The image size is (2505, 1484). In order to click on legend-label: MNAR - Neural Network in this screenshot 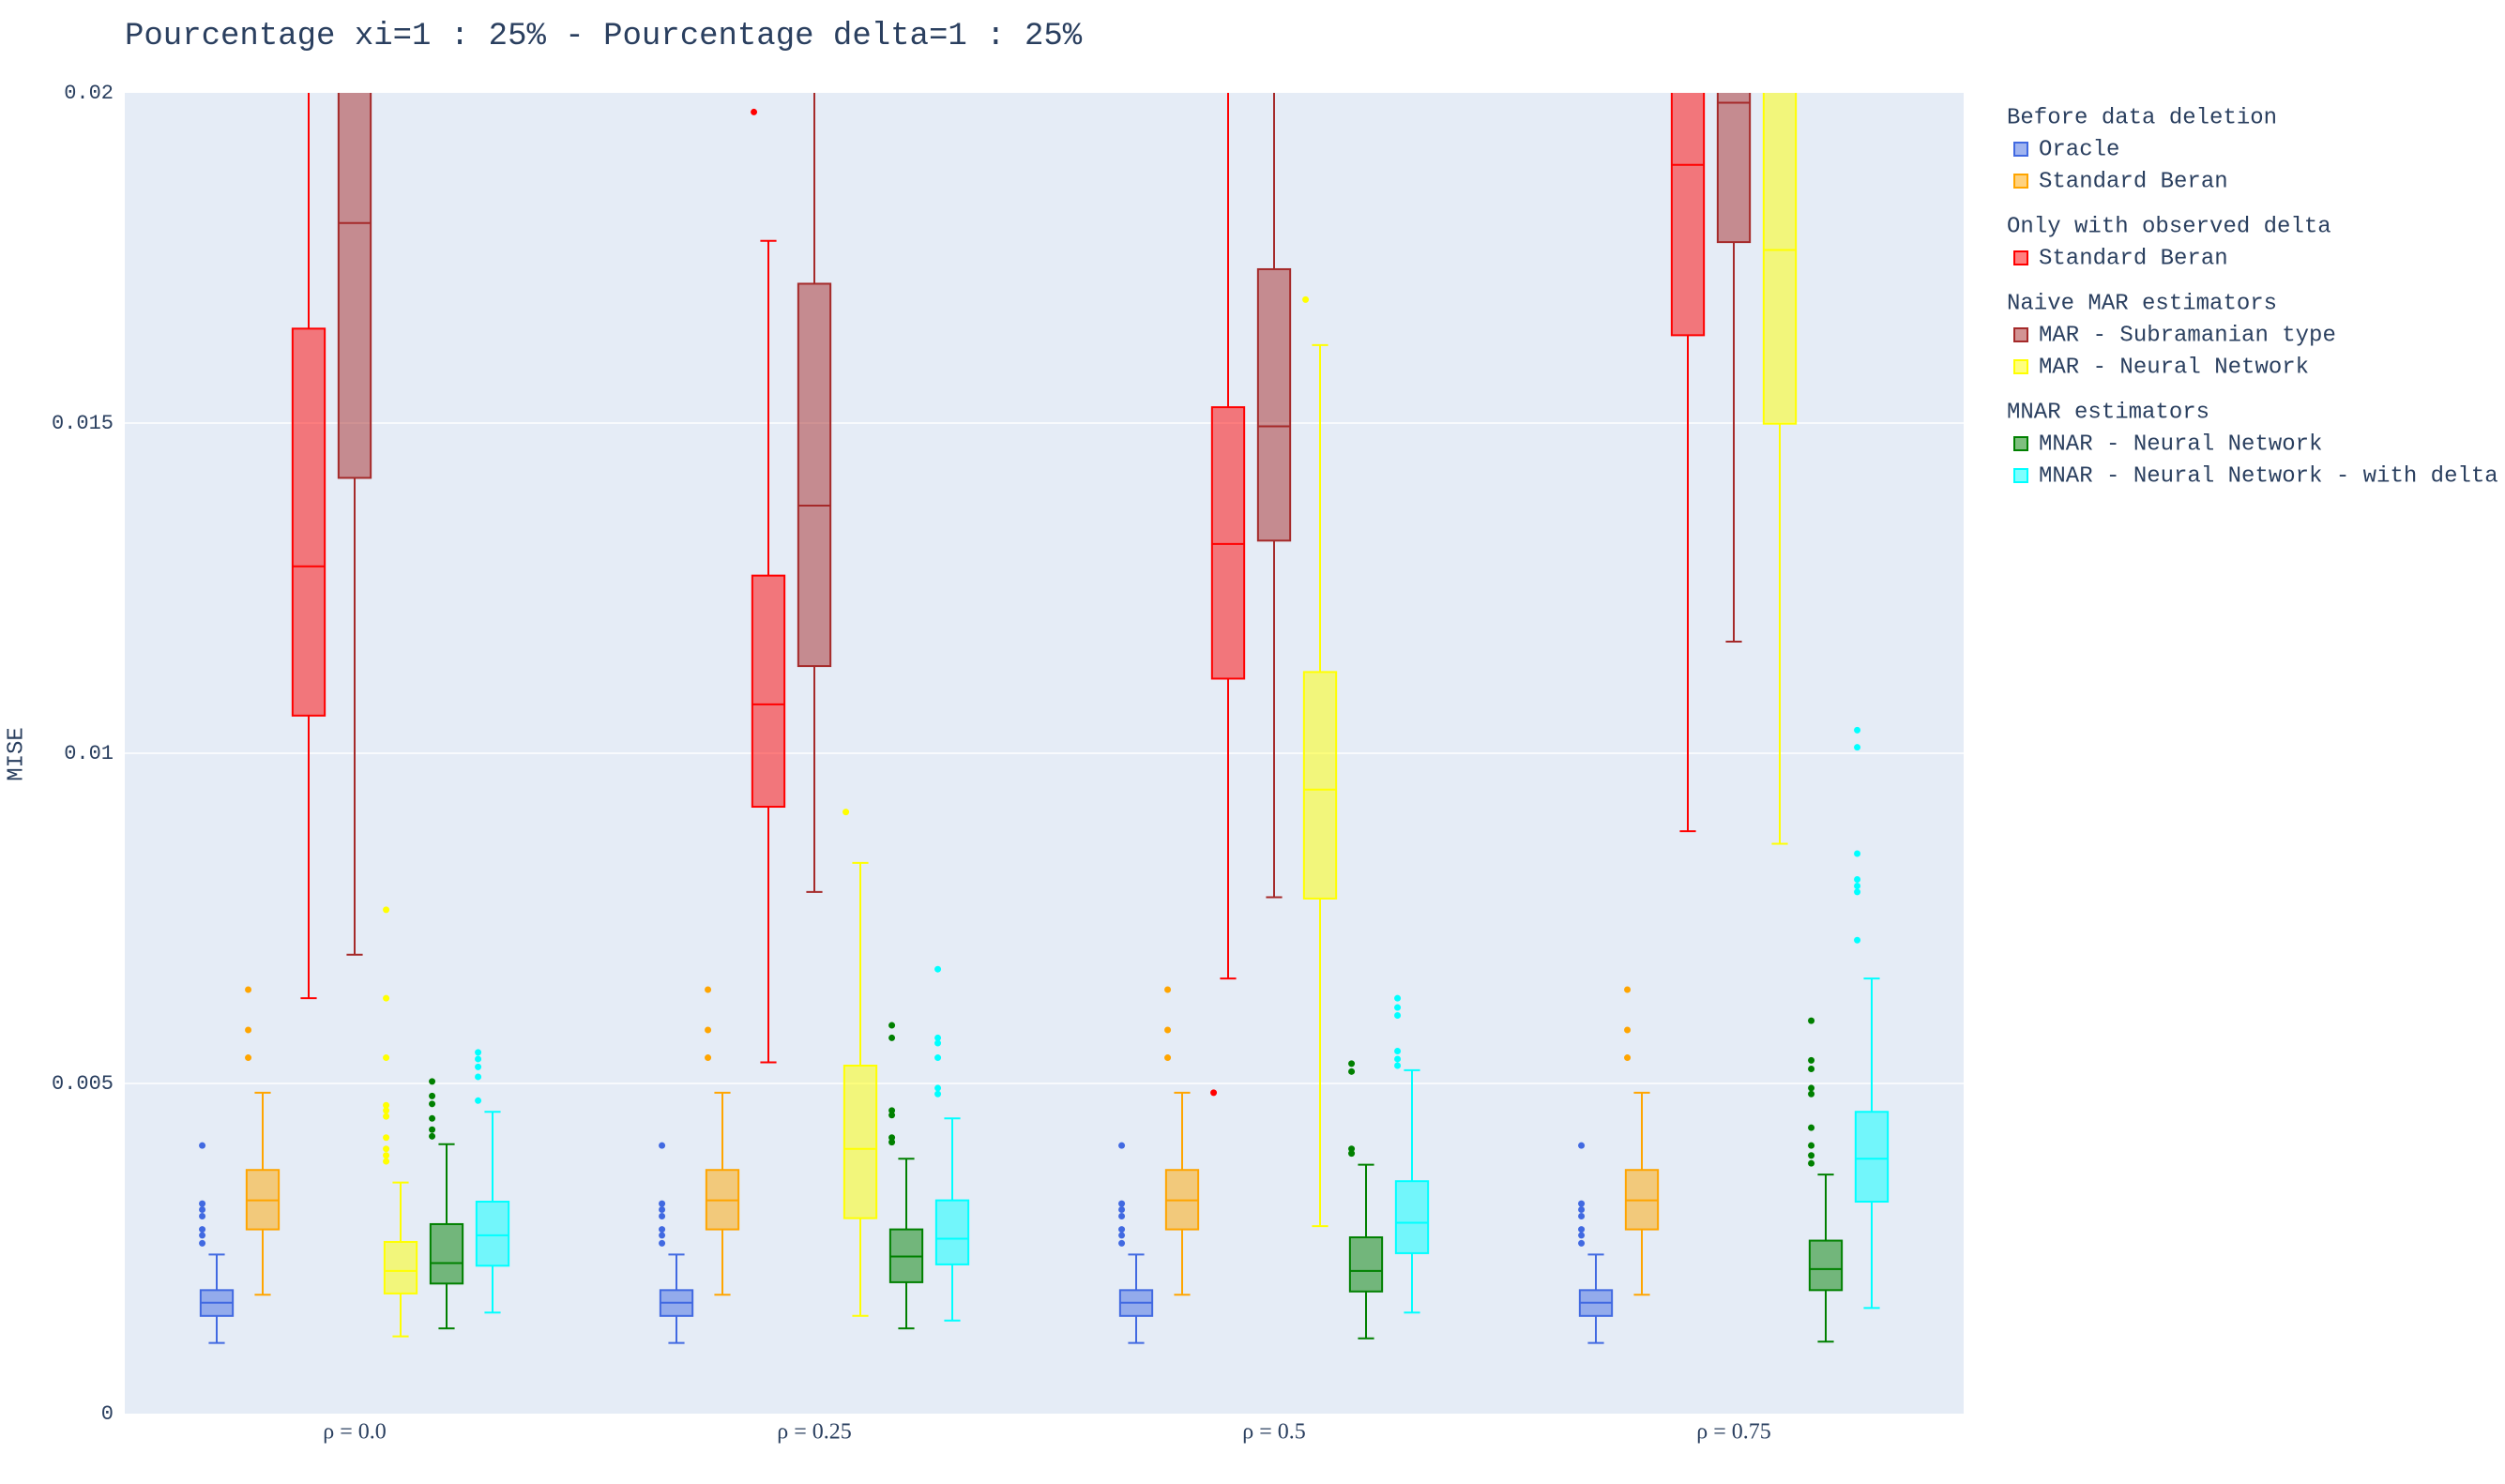, I will do `click(2180, 445)`.